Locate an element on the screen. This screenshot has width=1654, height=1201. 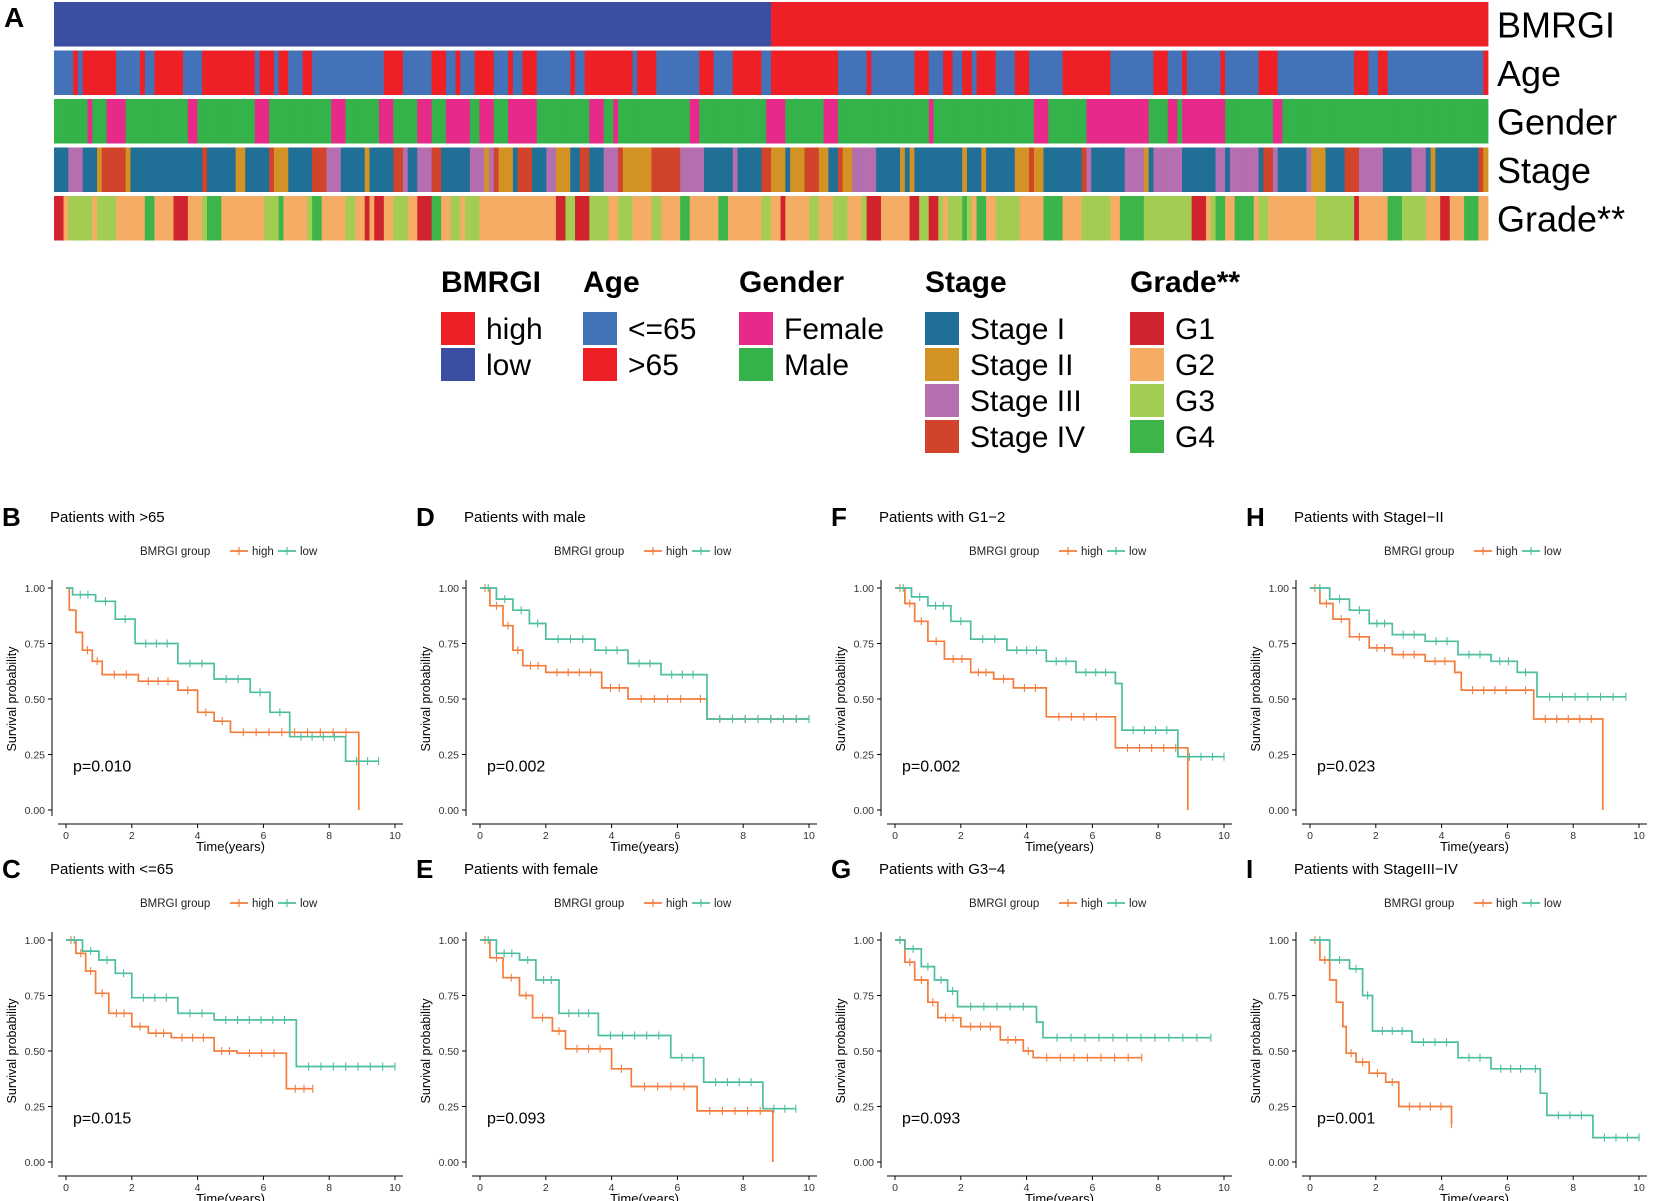
legend-label: G4 is located at coordinates (1195, 437).